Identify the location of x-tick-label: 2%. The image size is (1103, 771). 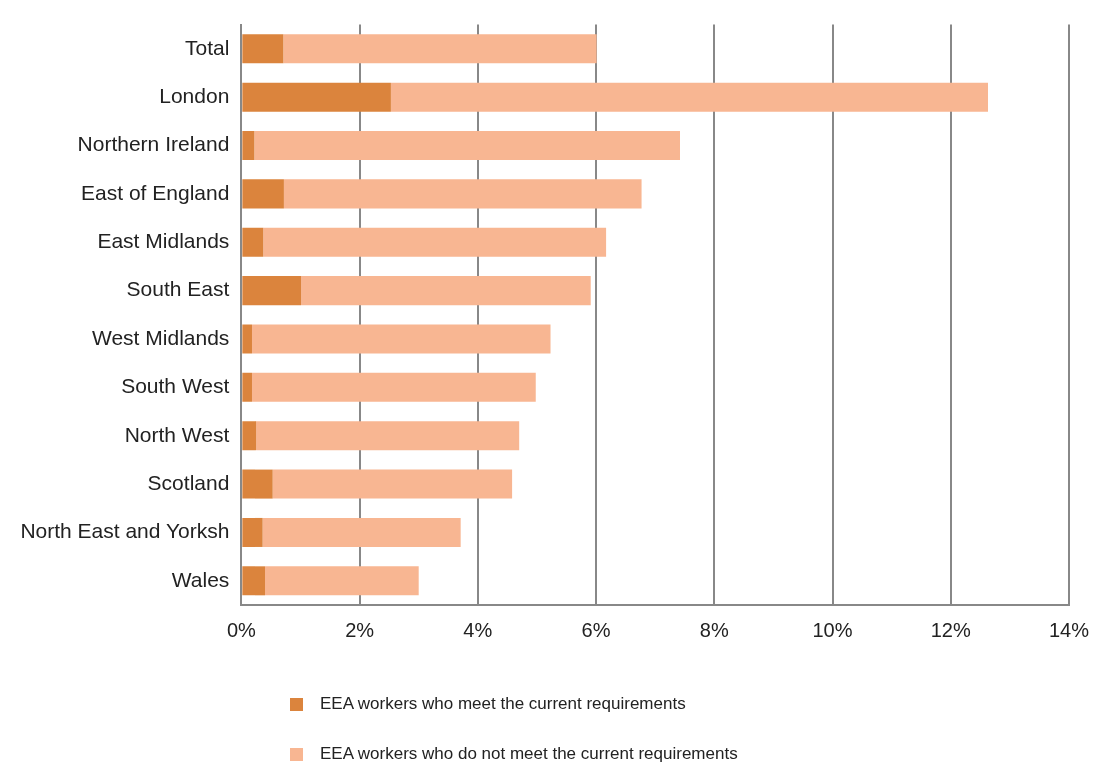
(360, 629).